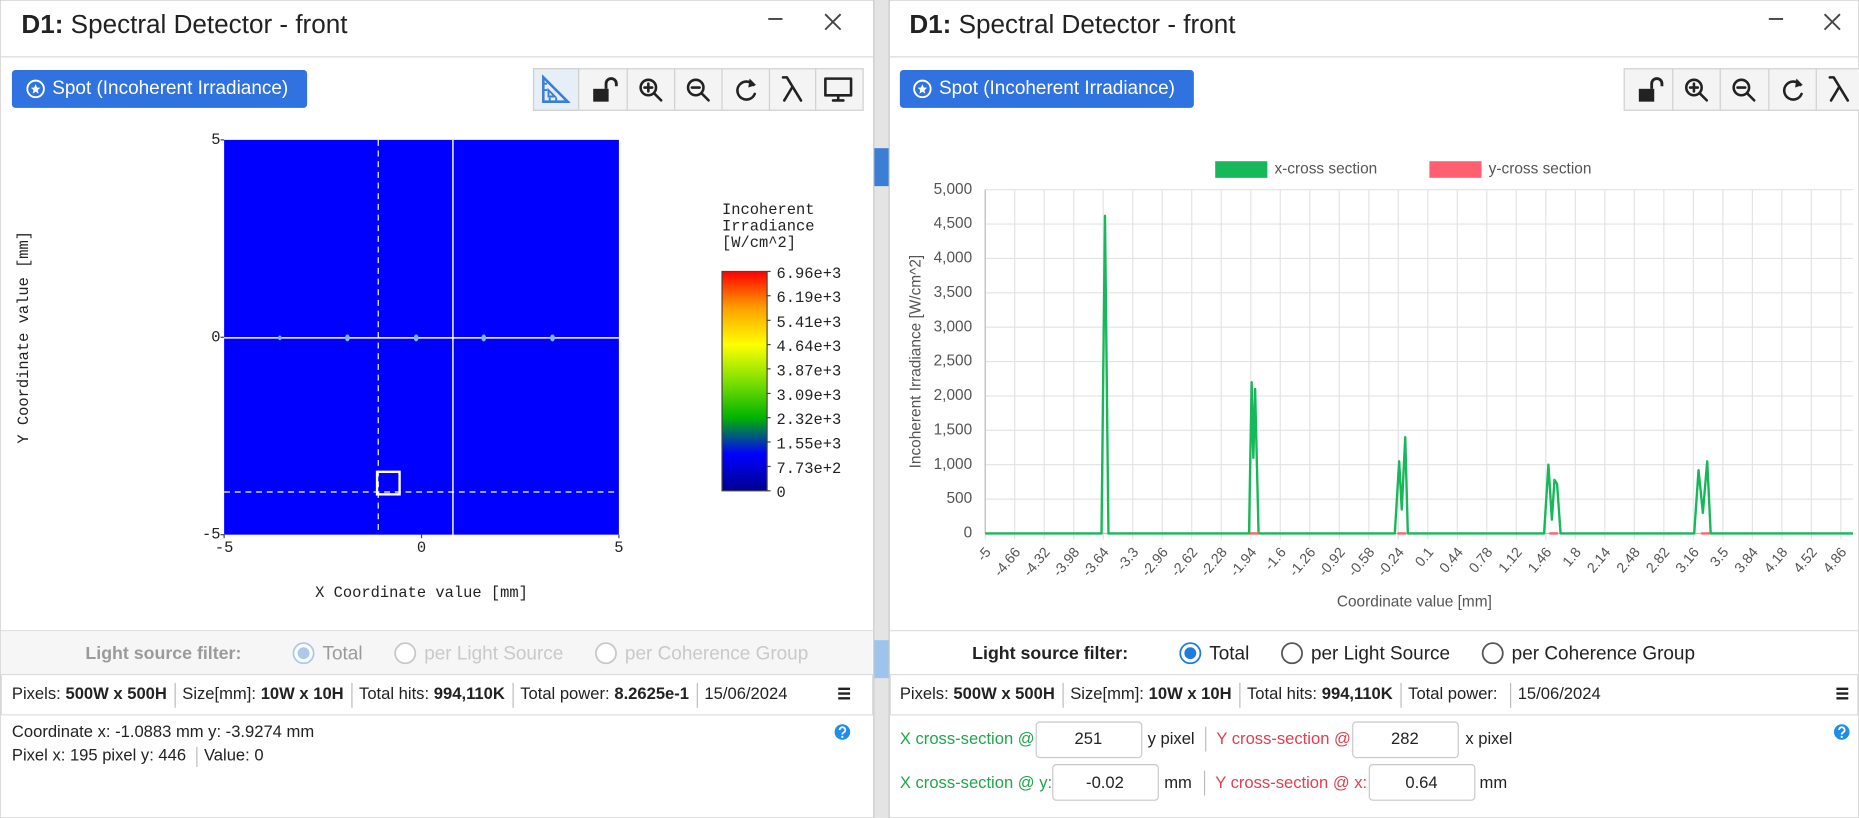 This screenshot has height=818, width=1859. What do you see at coordinates (967, 738) in the screenshot?
I see `x-cross-label: X cross-section @` at bounding box center [967, 738].